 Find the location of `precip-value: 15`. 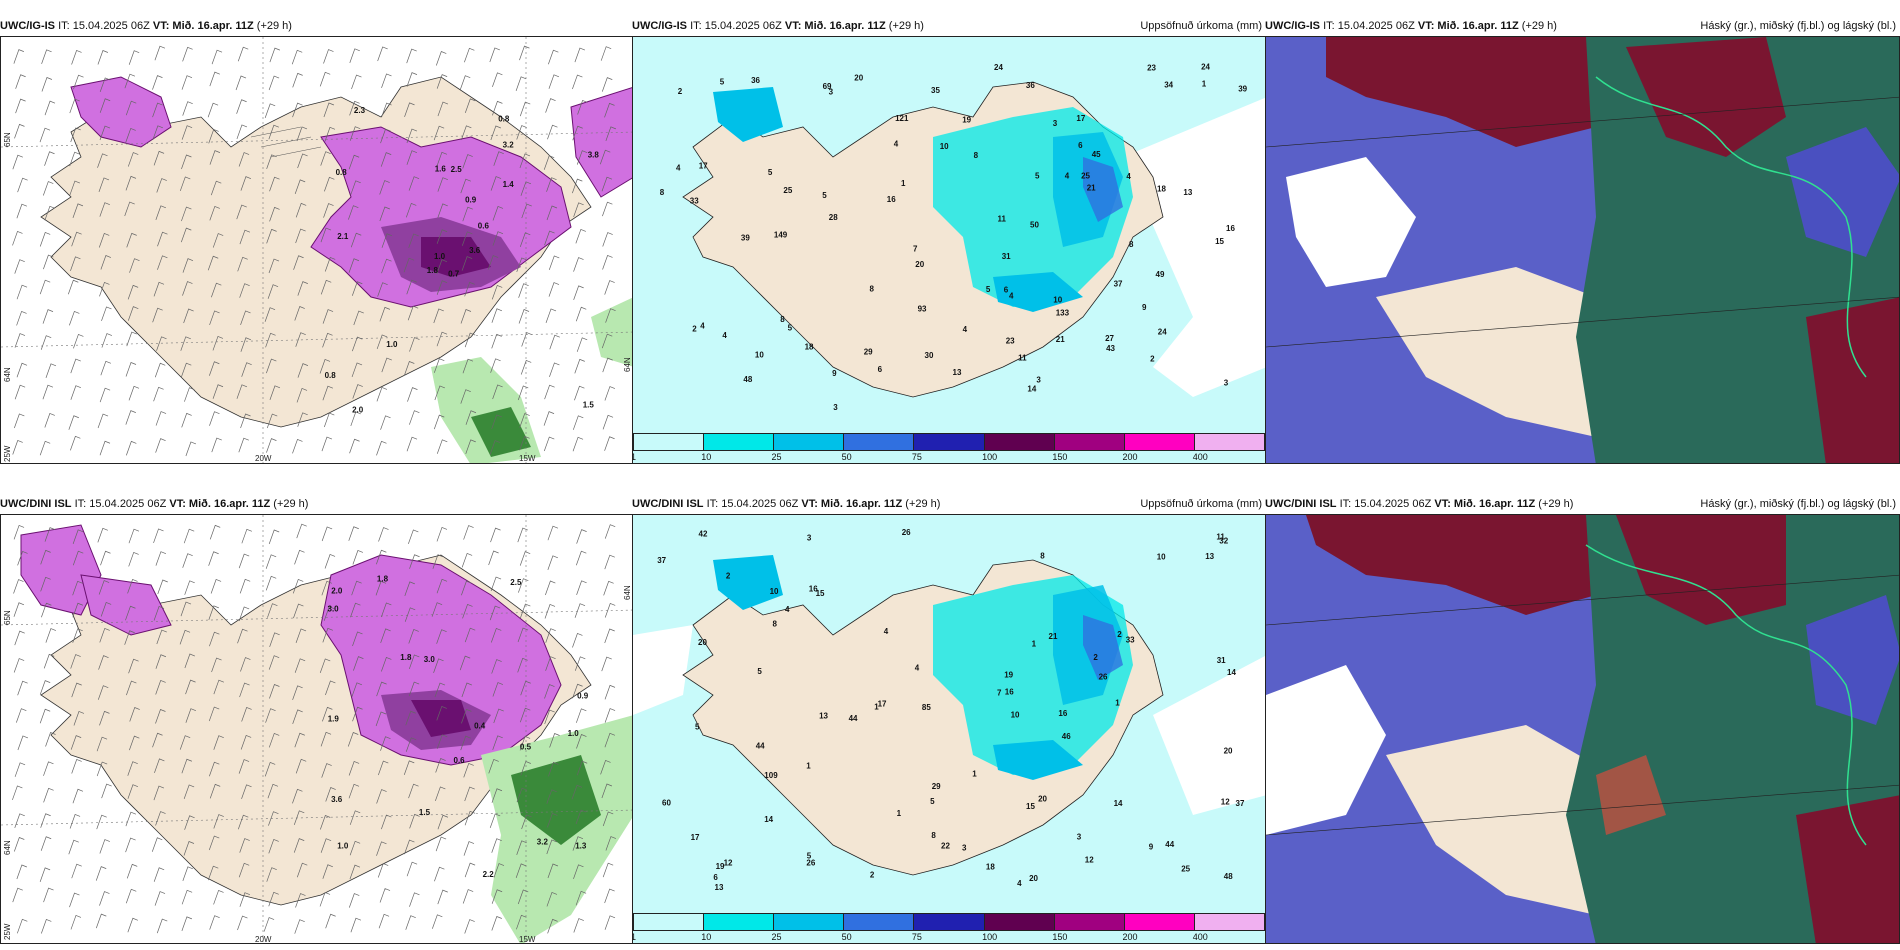

precip-value: 15 is located at coordinates (1219, 241).